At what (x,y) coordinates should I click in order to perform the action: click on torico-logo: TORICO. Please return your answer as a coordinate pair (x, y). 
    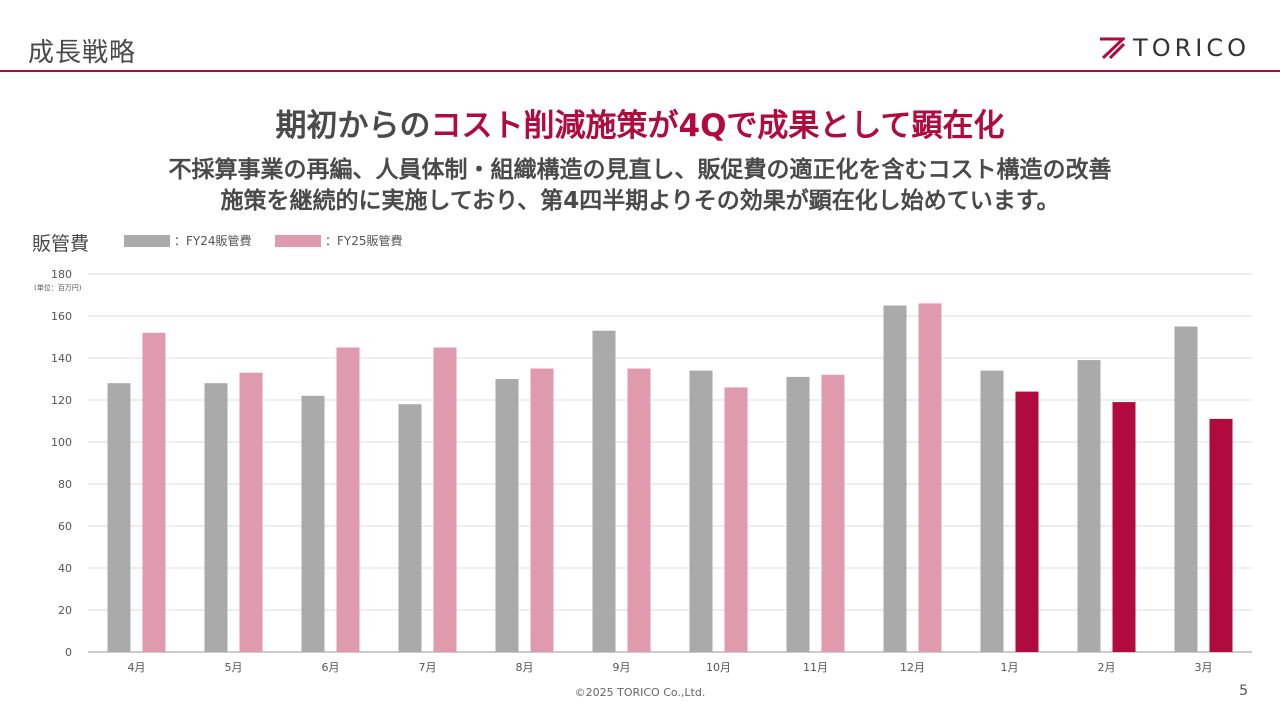
    Looking at the image, I should click on (1174, 48).